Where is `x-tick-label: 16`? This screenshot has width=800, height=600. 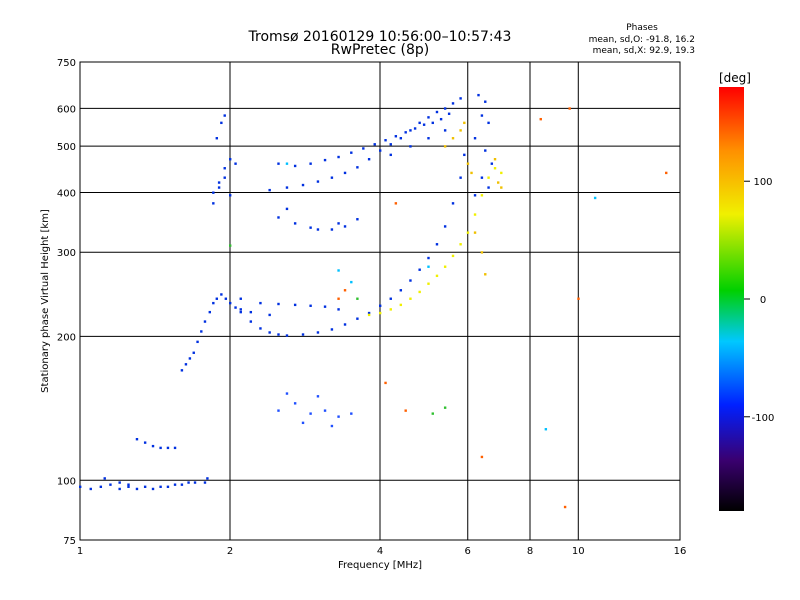
x-tick-label: 16 is located at coordinates (680, 551).